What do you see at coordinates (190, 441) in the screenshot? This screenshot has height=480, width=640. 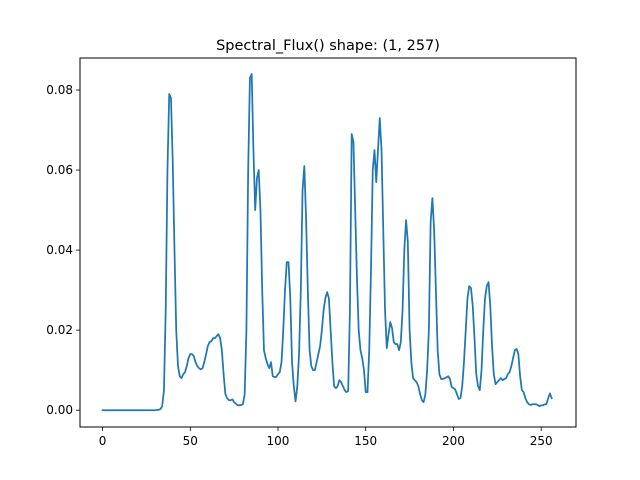 I see `x-tick-label: 50` at bounding box center [190, 441].